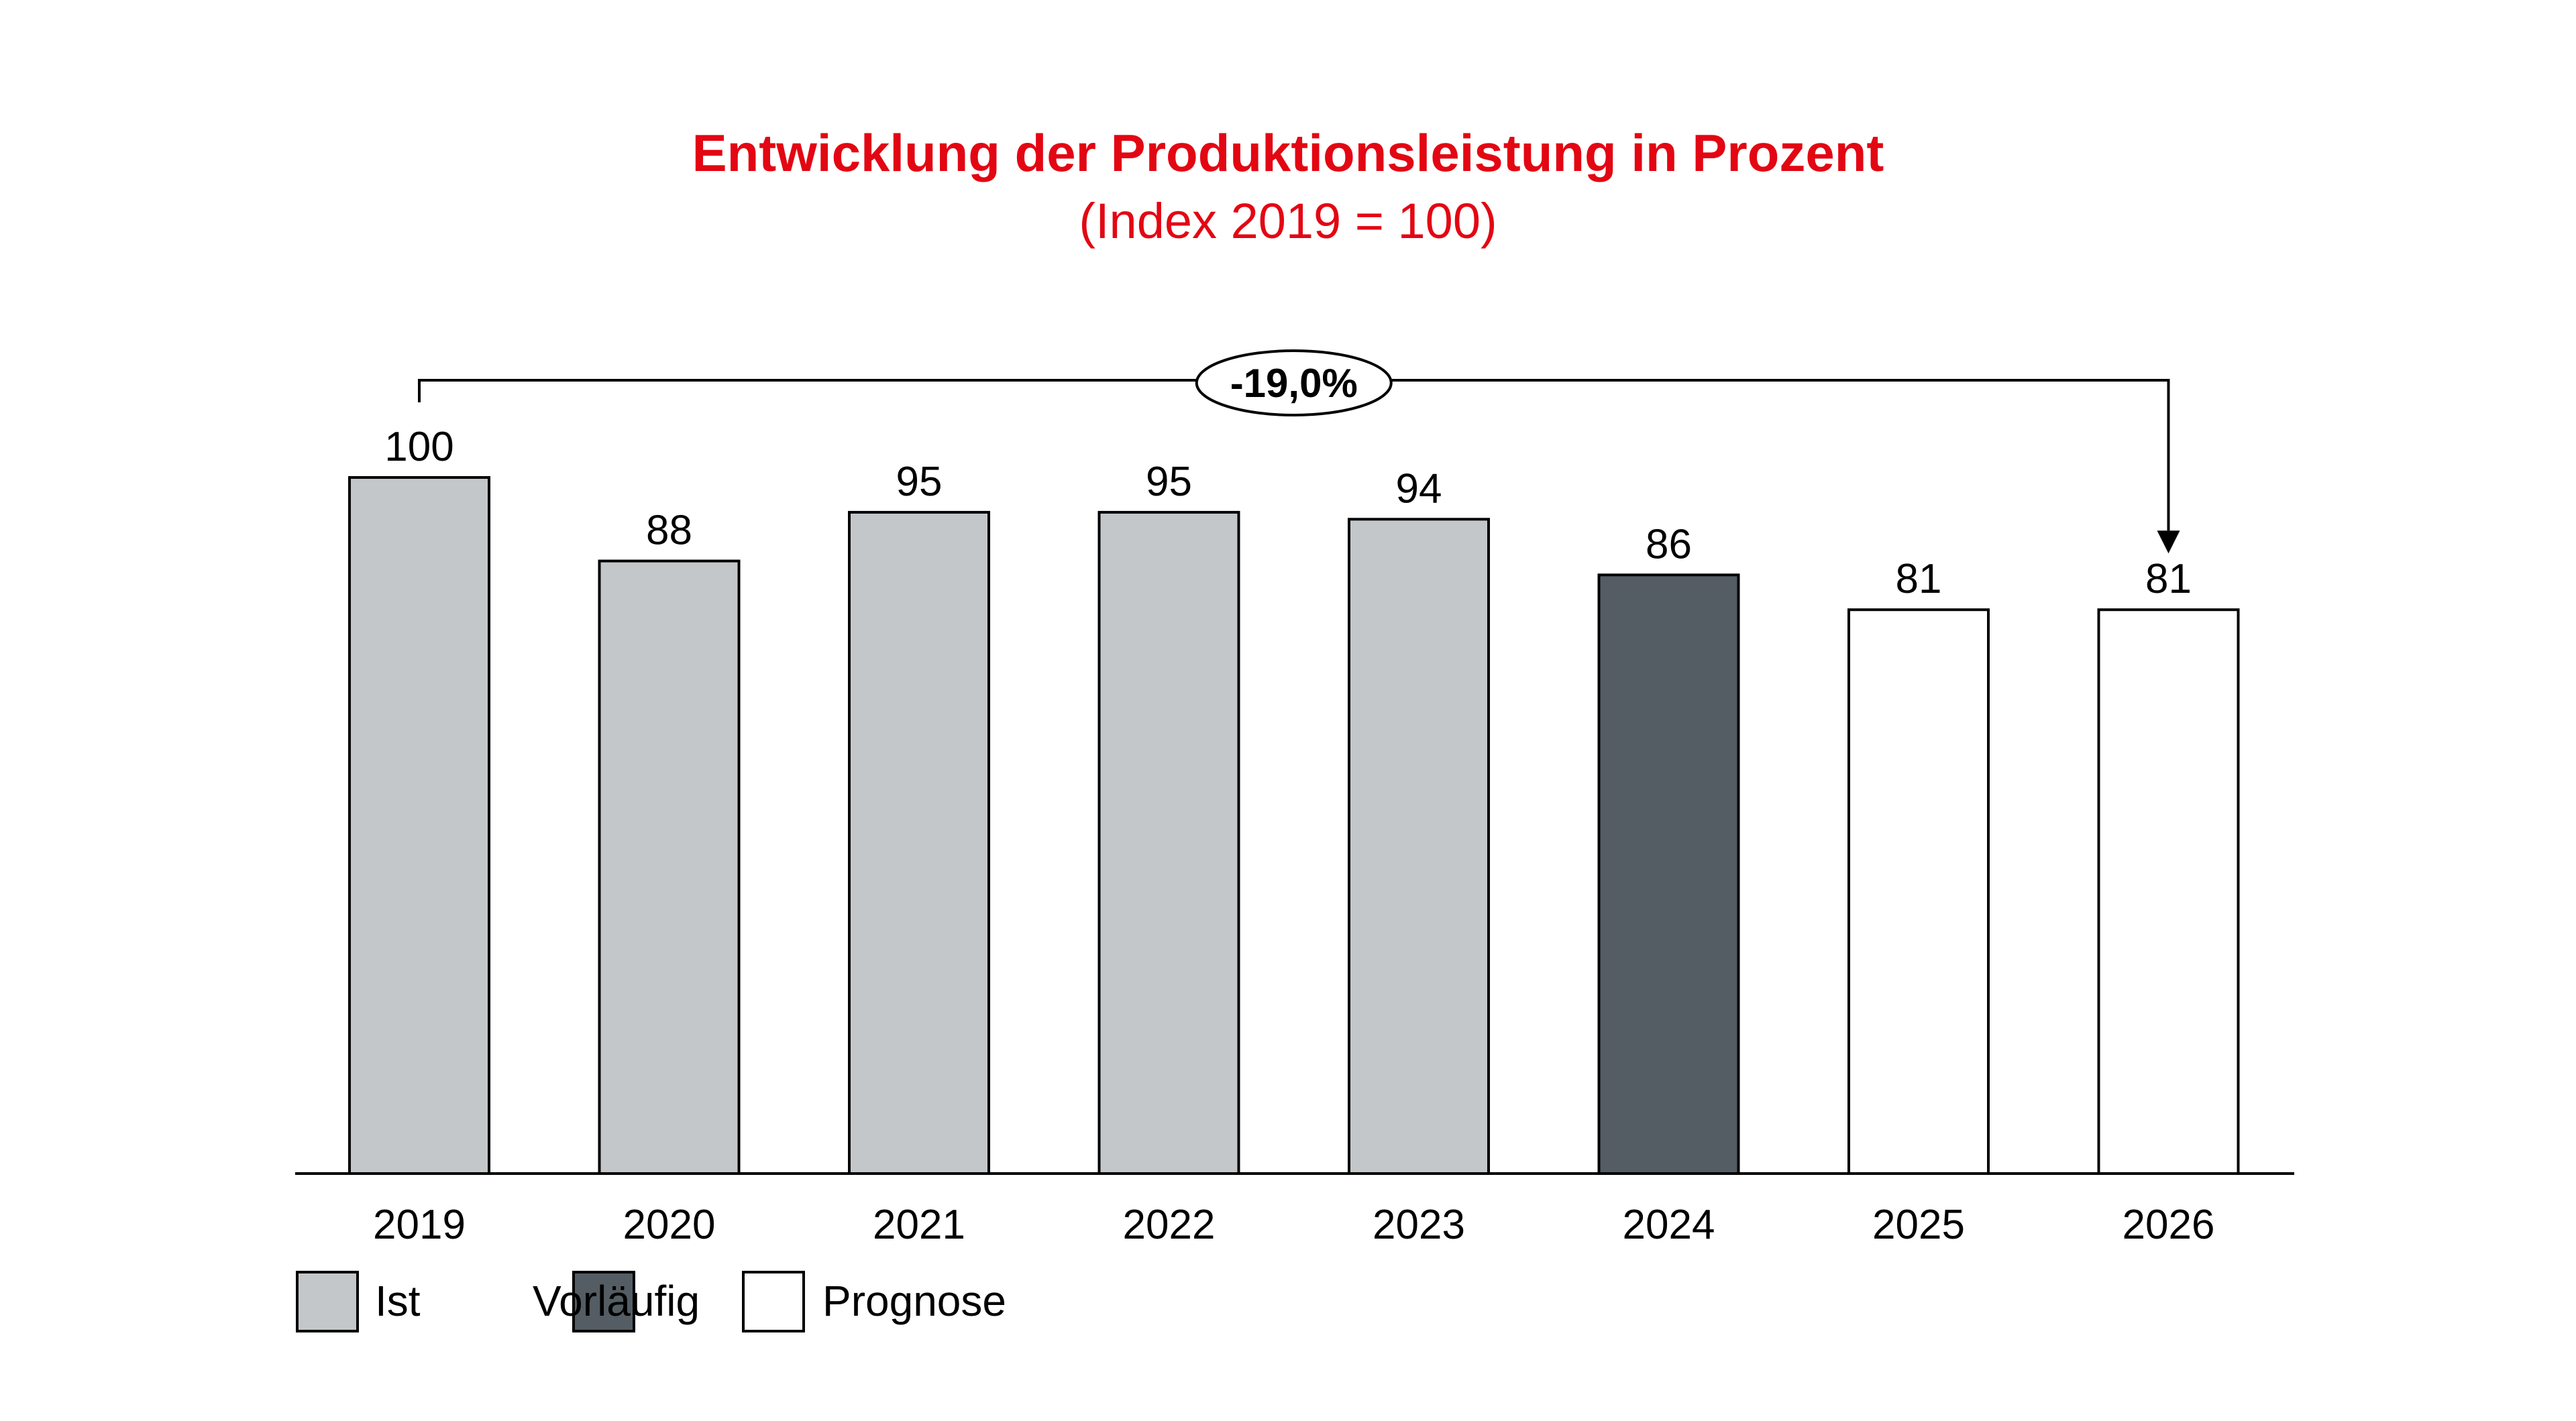 The width and height of the screenshot is (2576, 1421). I want to click on change-badge, so click(1294, 382).